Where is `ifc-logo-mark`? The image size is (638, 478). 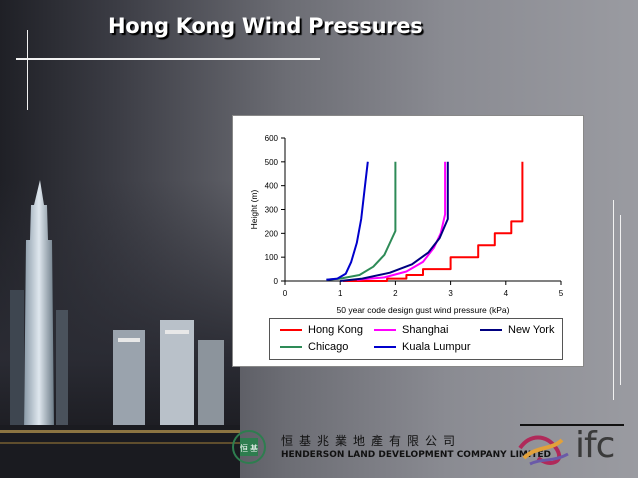 ifc-logo-mark is located at coordinates (543, 450).